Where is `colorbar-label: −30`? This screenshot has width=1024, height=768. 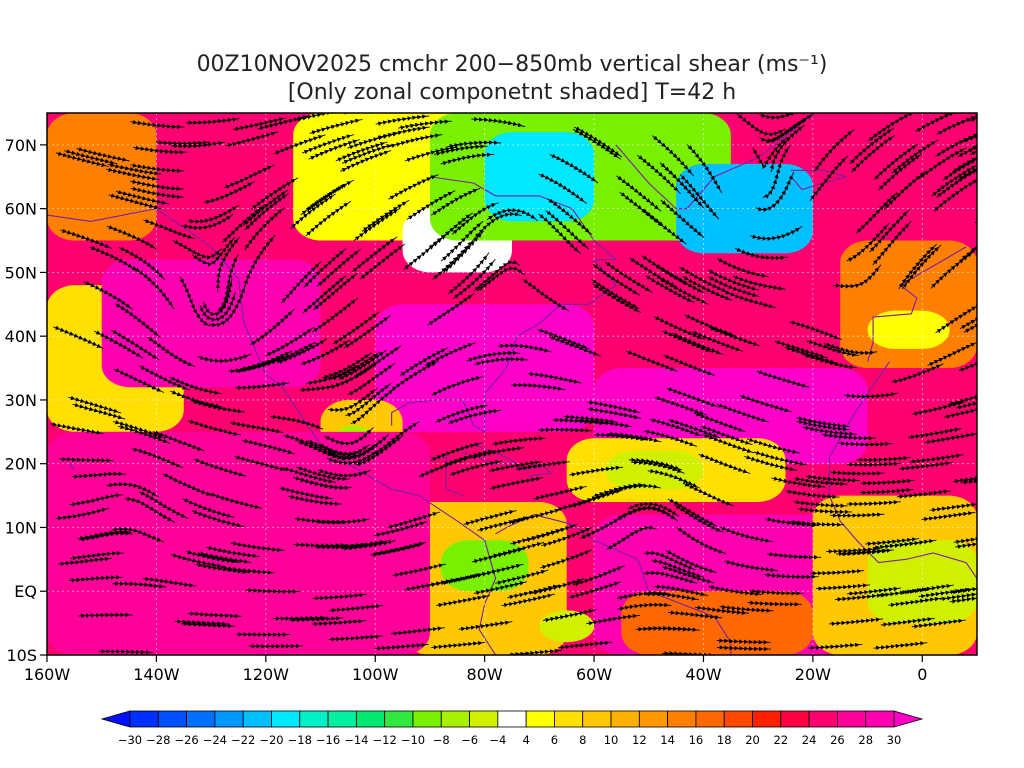
colorbar-label: −30 is located at coordinates (130, 740).